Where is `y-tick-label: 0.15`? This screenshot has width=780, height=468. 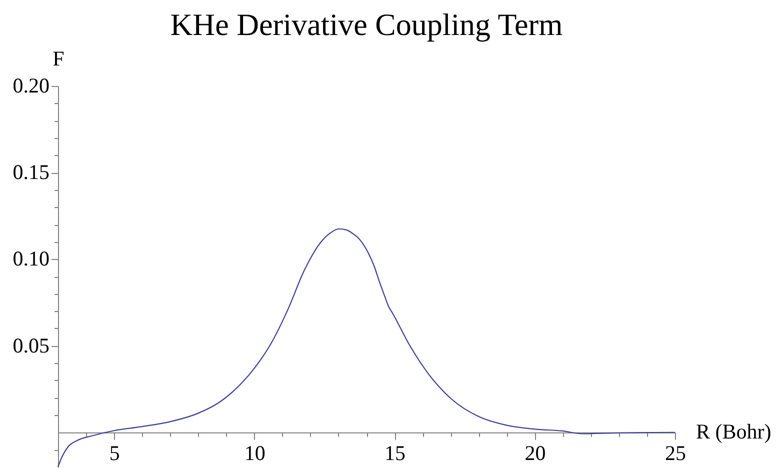 y-tick-label: 0.15 is located at coordinates (31, 172).